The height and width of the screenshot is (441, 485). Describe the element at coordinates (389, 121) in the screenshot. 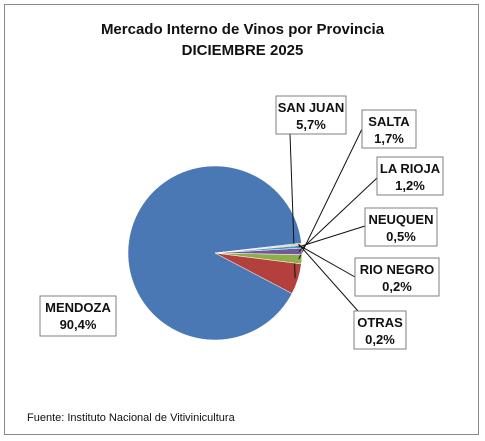

I see `slice-name-salta: SALTA` at that location.